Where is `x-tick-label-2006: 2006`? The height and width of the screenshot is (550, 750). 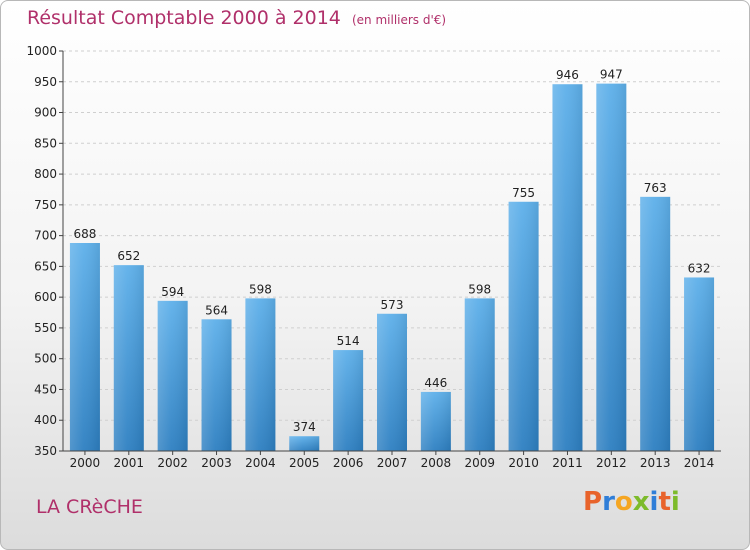
x-tick-label-2006: 2006 is located at coordinates (348, 463).